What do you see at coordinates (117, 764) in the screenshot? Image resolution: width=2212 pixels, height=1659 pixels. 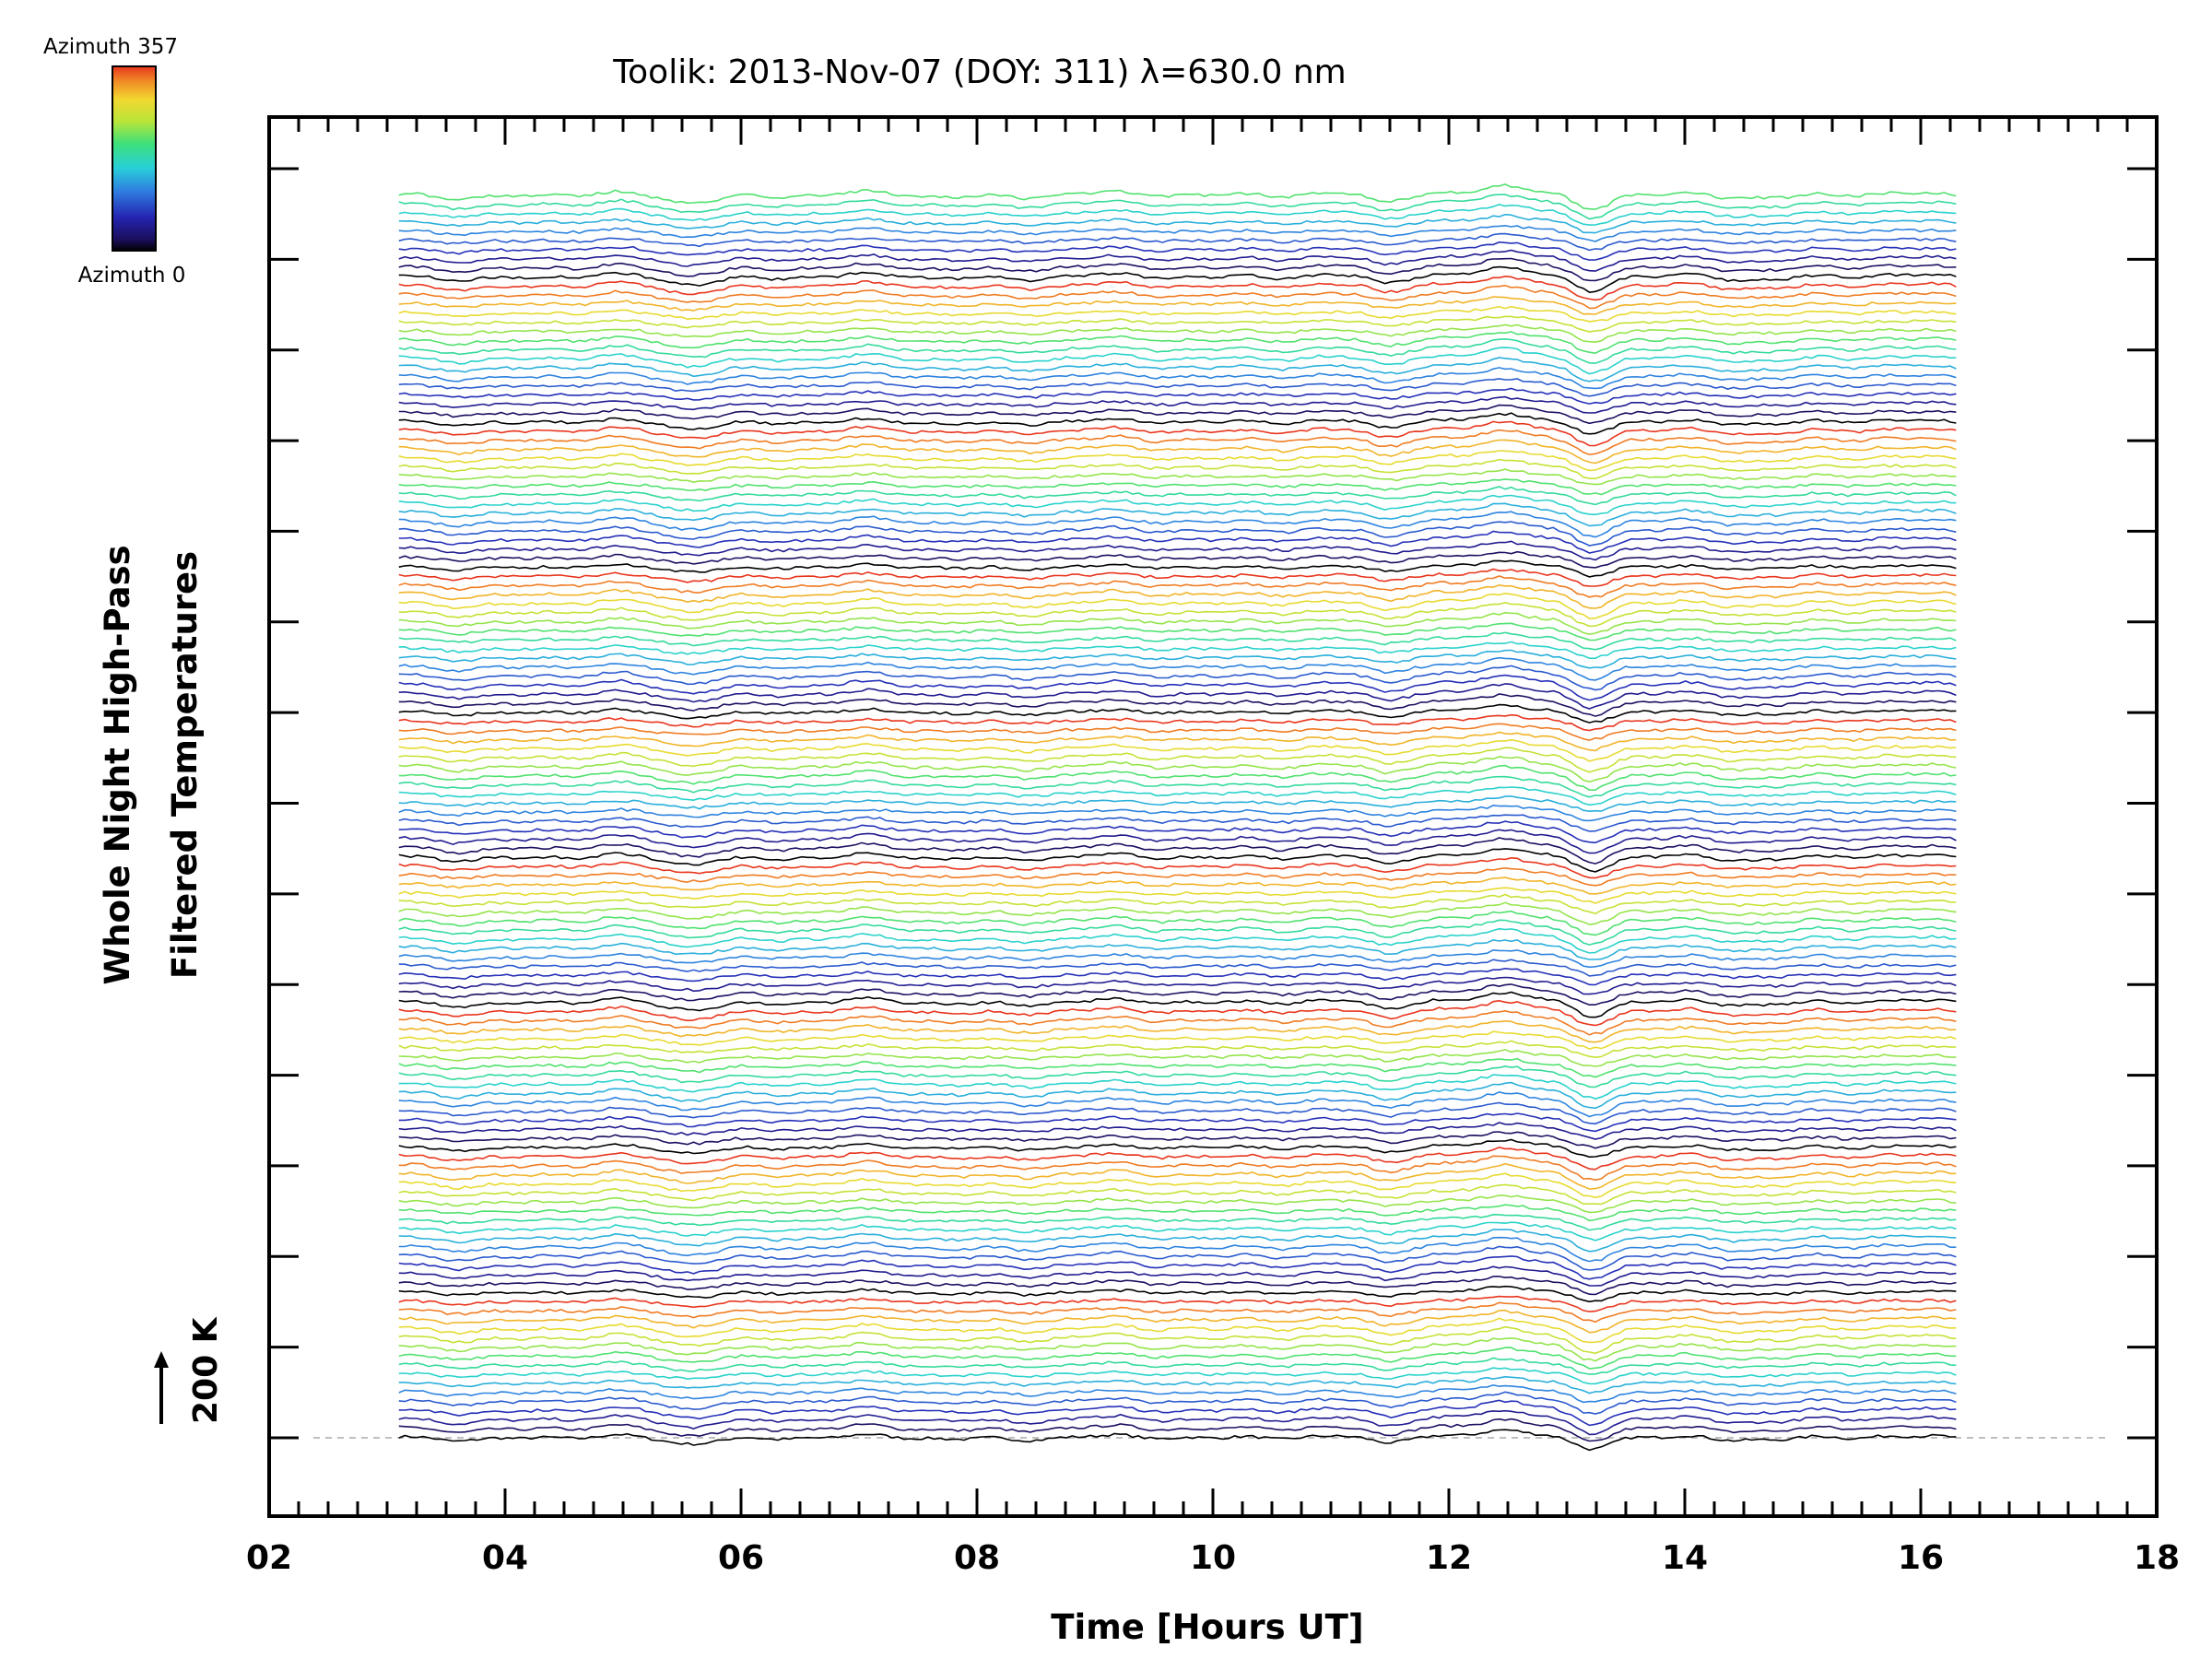 I see `y-axis-label-line1: Whole Night High-Pass` at bounding box center [117, 764].